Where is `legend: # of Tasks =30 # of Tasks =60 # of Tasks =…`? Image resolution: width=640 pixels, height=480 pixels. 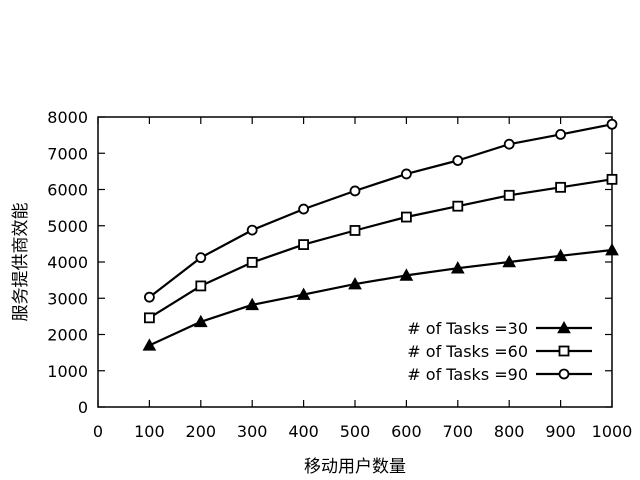 legend: # of Tasks =30 # of Tasks =60 # of Tasks =… is located at coordinates (499, 351).